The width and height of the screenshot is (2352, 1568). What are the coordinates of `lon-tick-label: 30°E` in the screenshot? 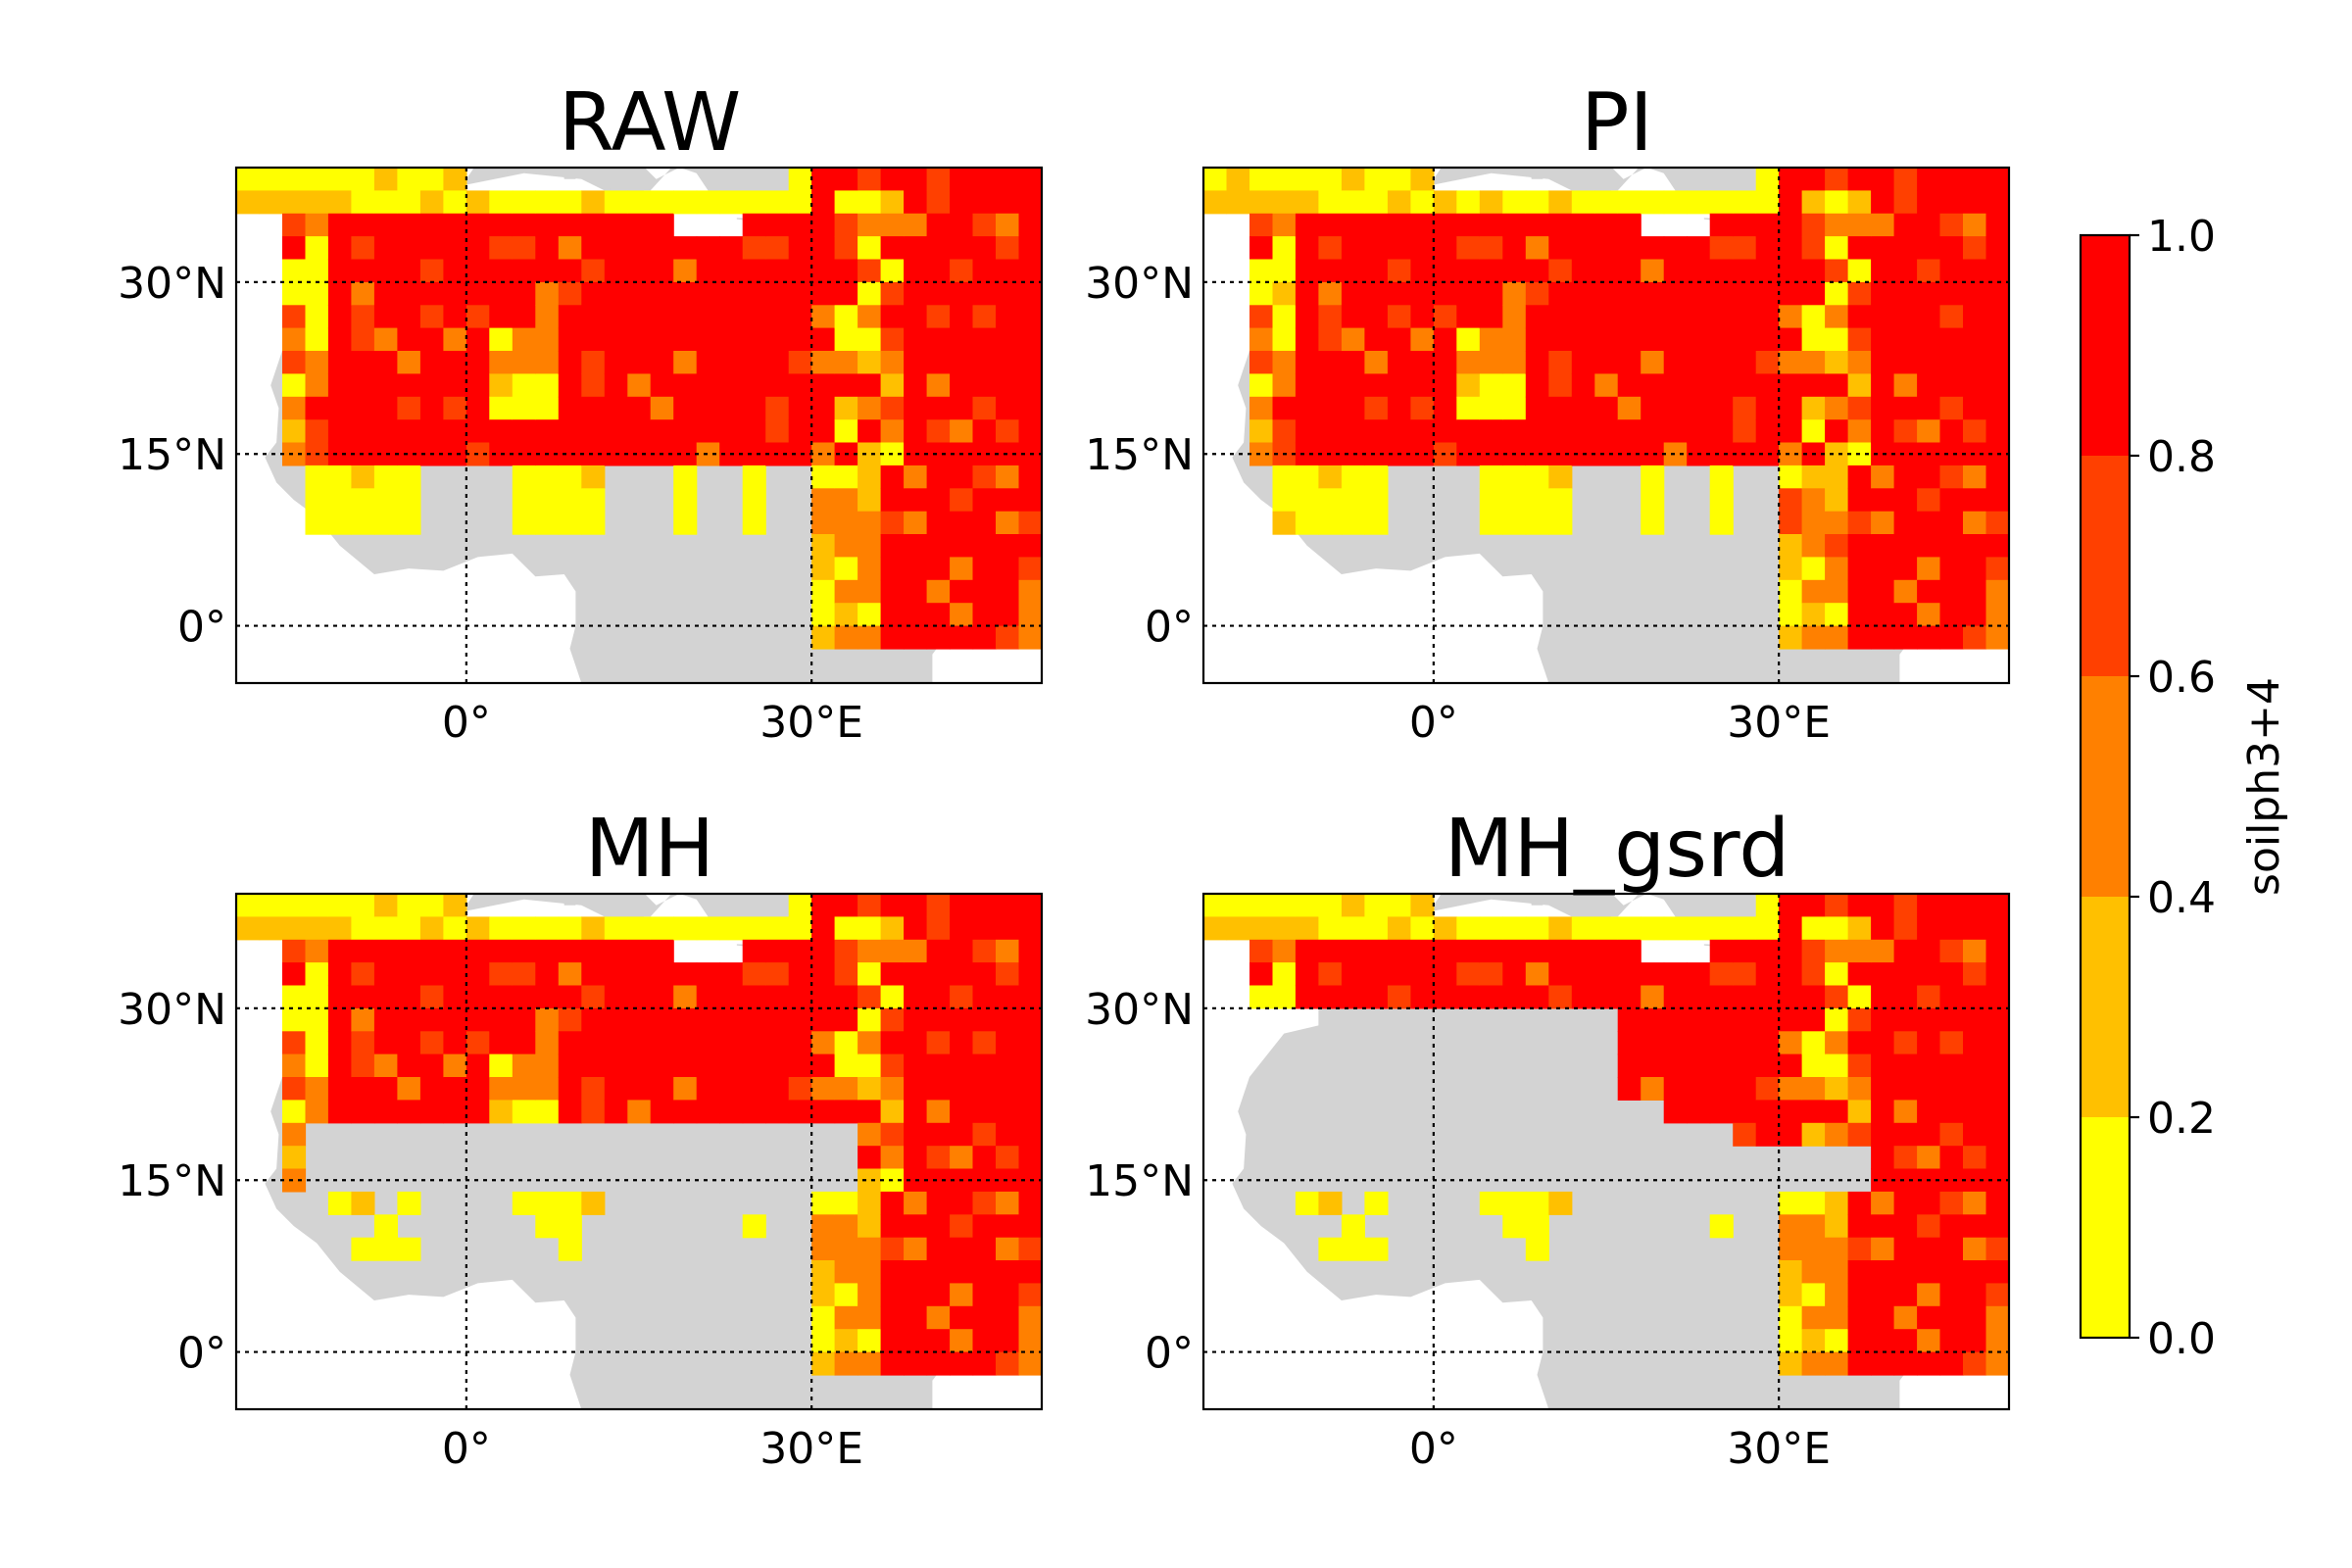 It's located at (1779, 723).